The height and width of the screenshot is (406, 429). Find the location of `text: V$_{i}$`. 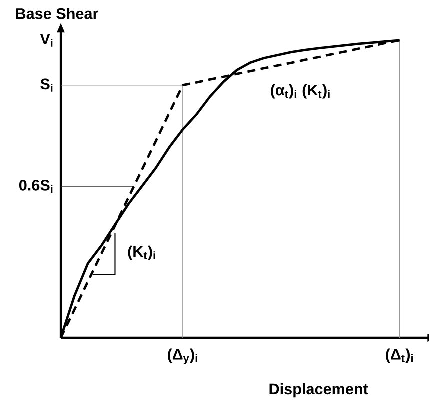

text: V$_{i}$ is located at coordinates (46, 40).